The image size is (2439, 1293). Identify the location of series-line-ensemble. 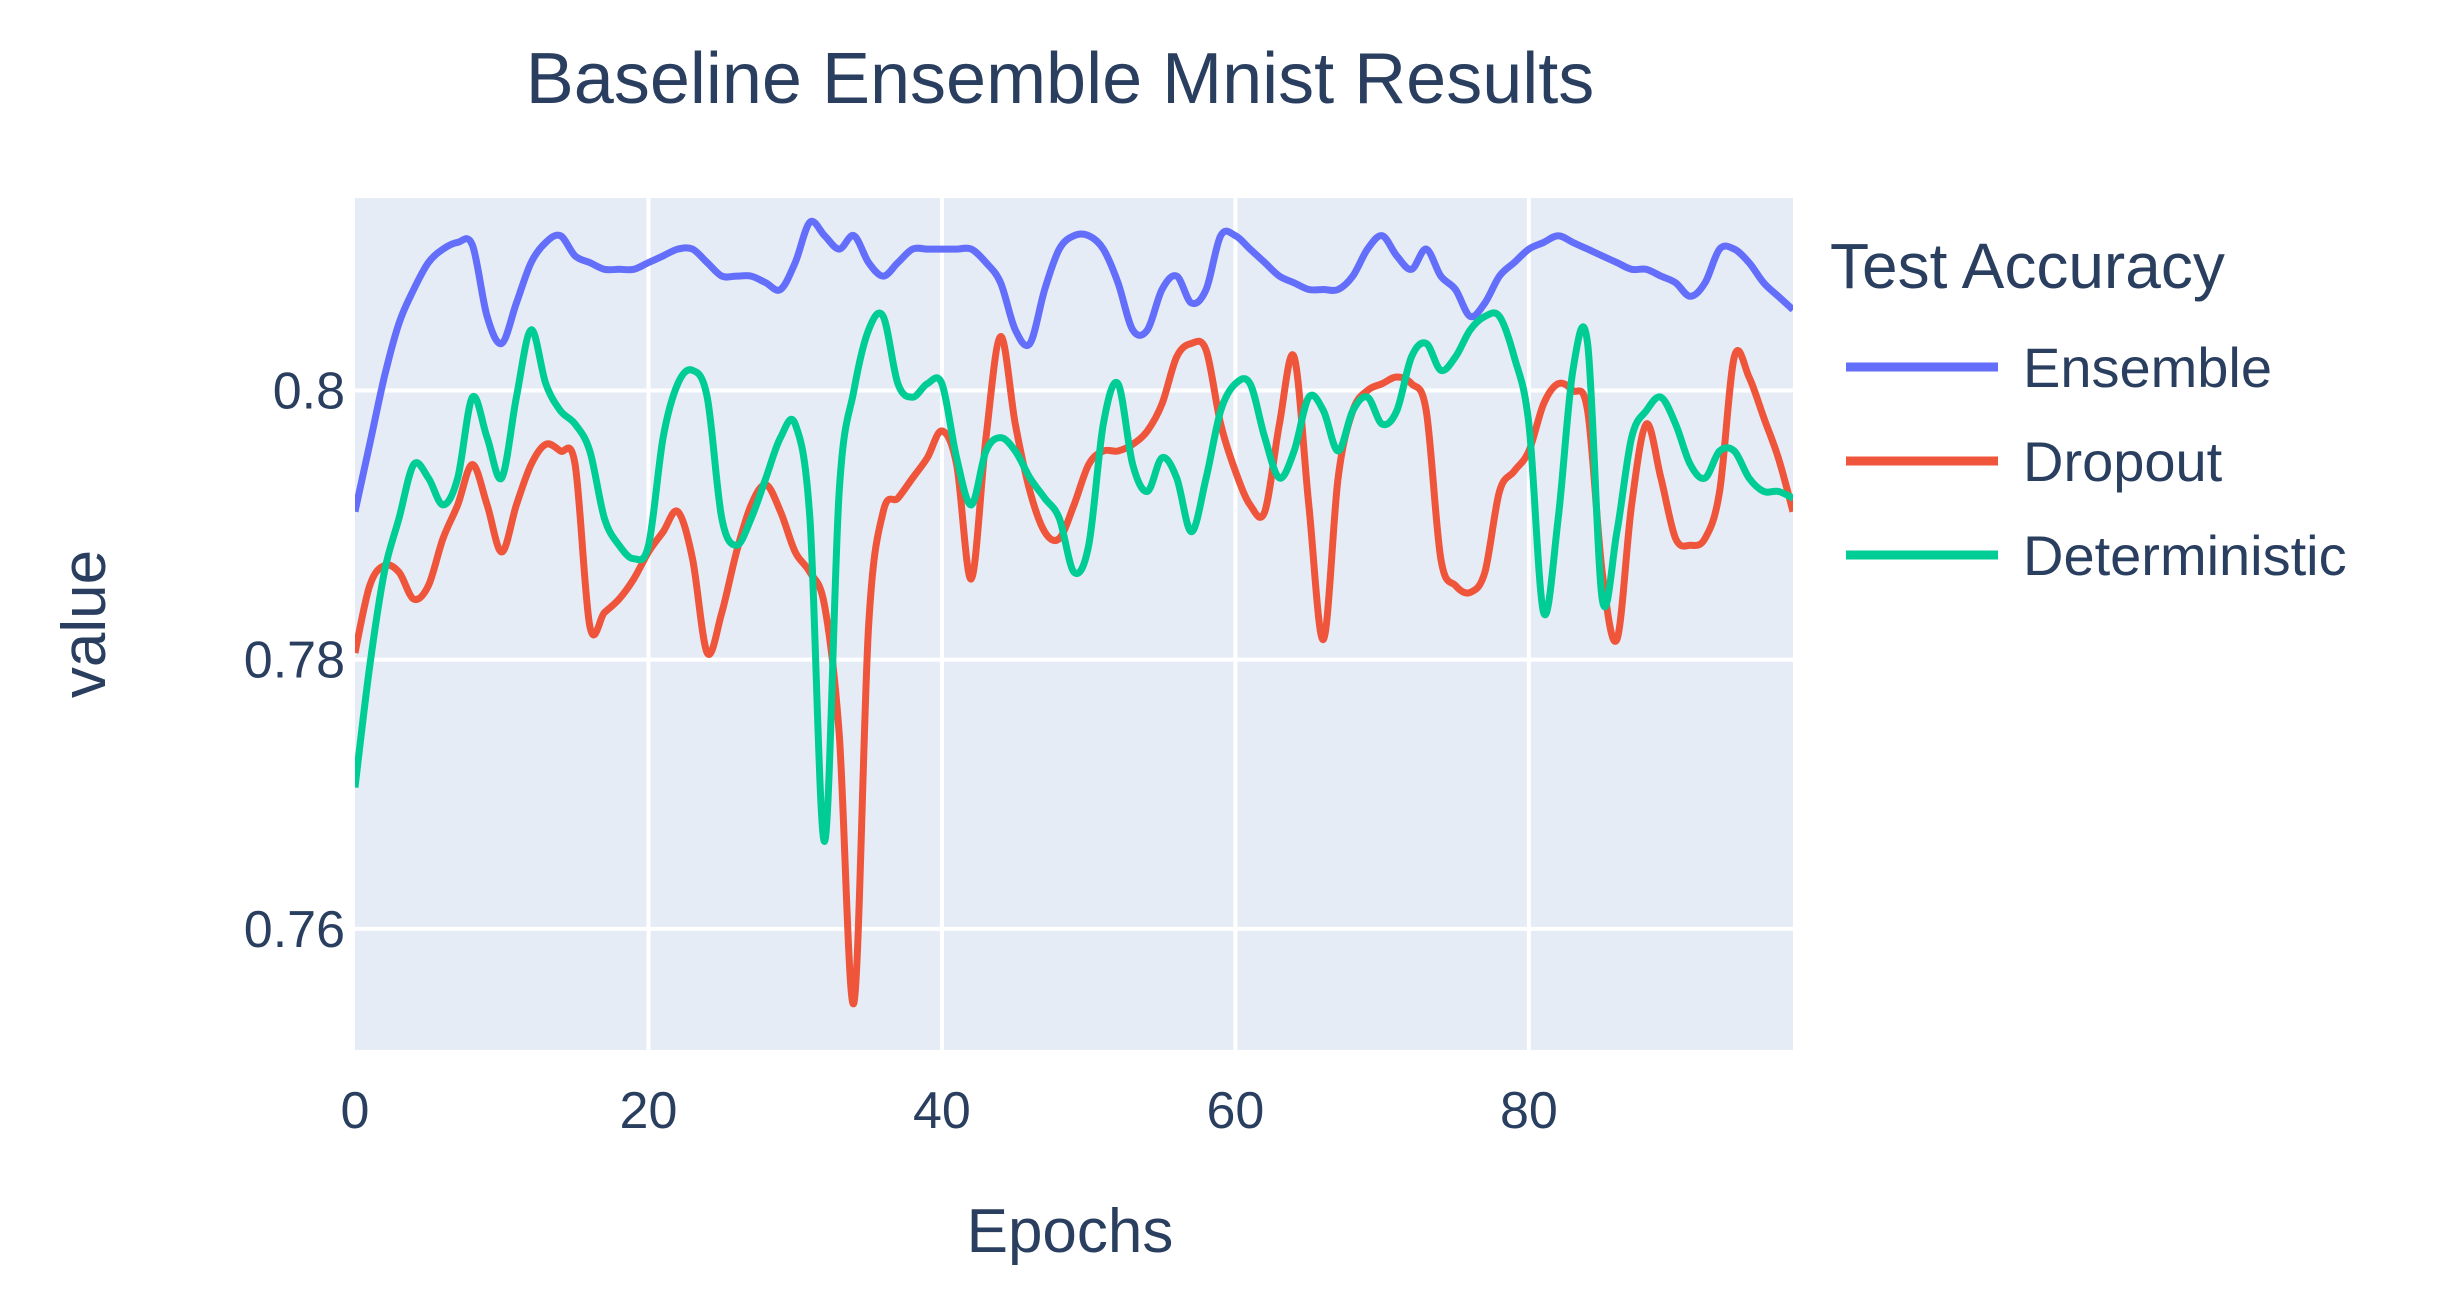
(1074, 365).